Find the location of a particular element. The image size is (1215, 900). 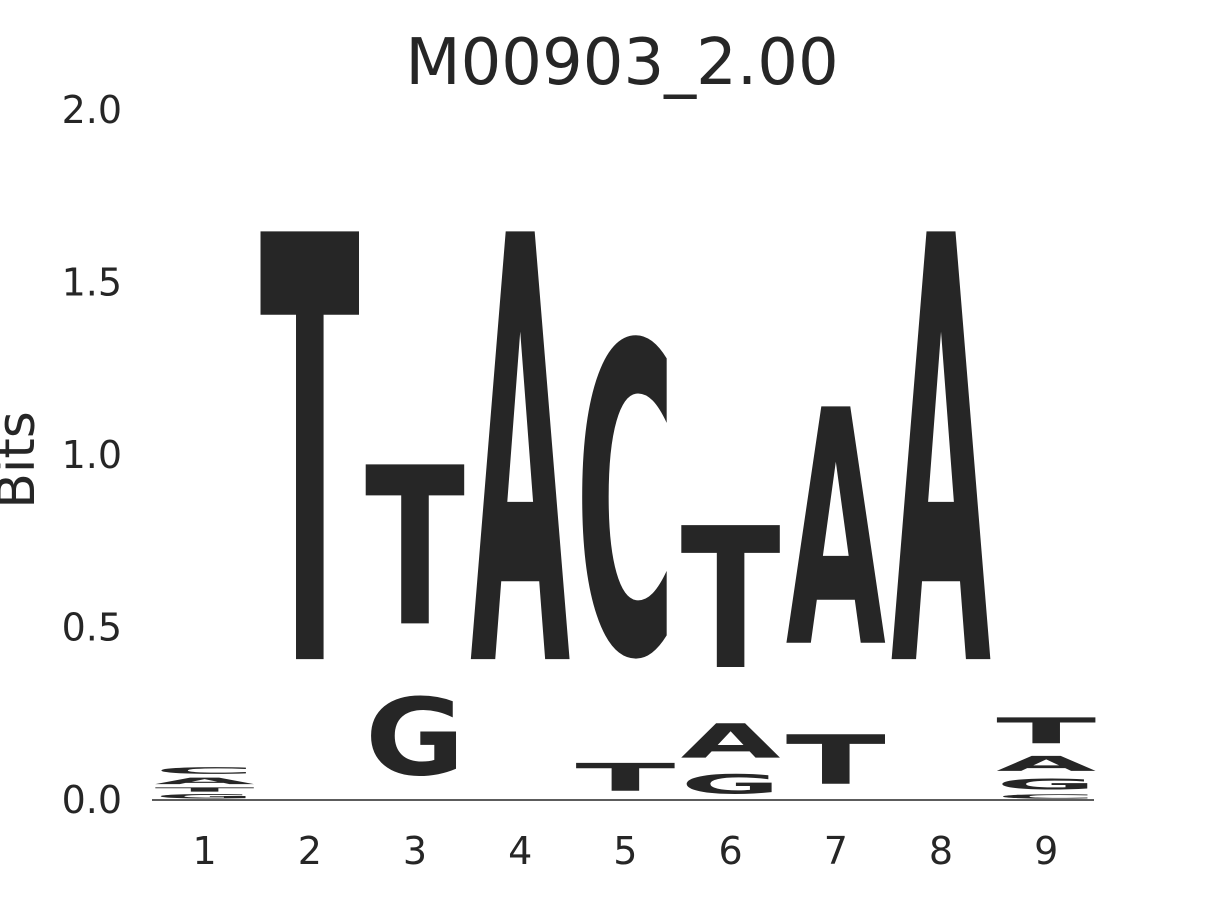

y-tick-label: 2.0 is located at coordinates (92, 110).